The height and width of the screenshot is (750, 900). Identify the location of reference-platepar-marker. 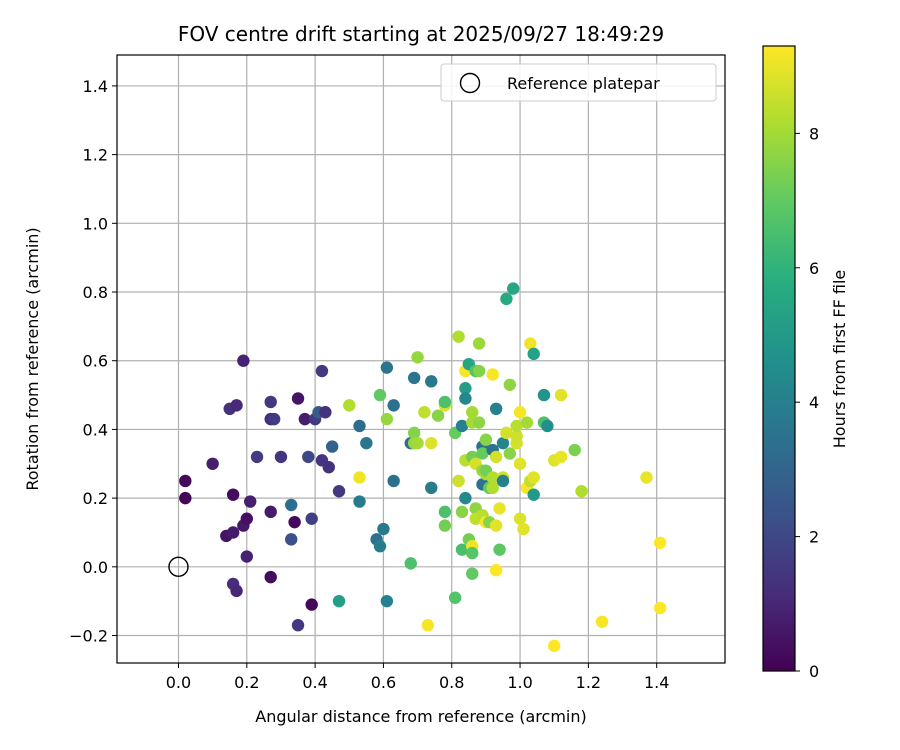
(178, 567).